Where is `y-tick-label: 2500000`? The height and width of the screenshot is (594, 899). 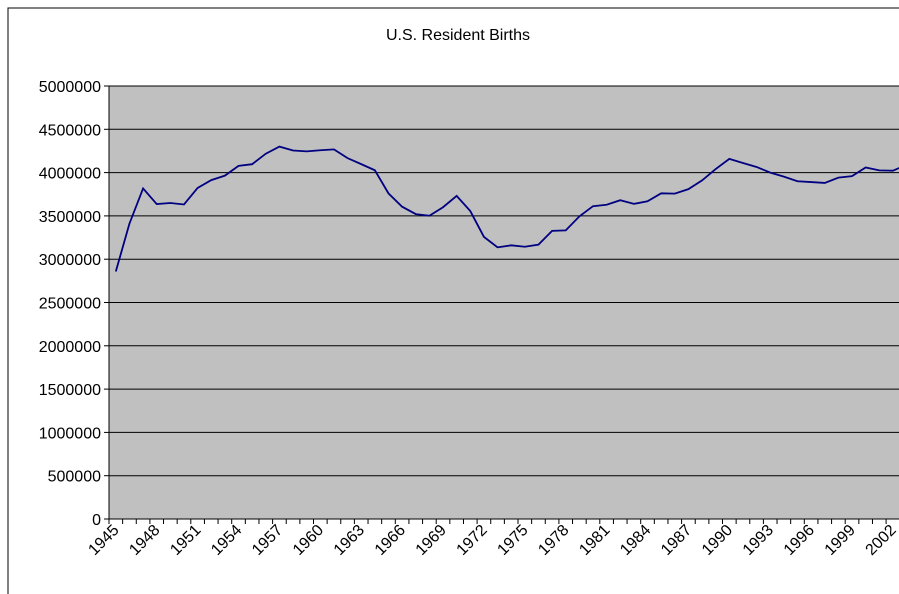 y-tick-label: 2500000 is located at coordinates (70, 304).